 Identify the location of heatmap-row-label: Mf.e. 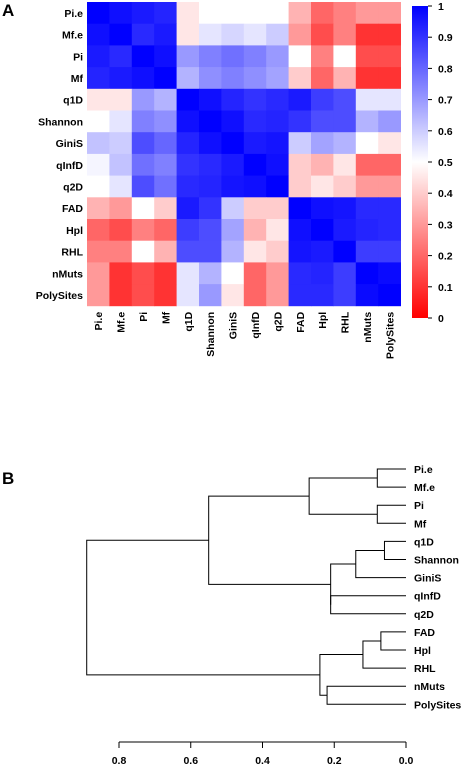
(72, 36).